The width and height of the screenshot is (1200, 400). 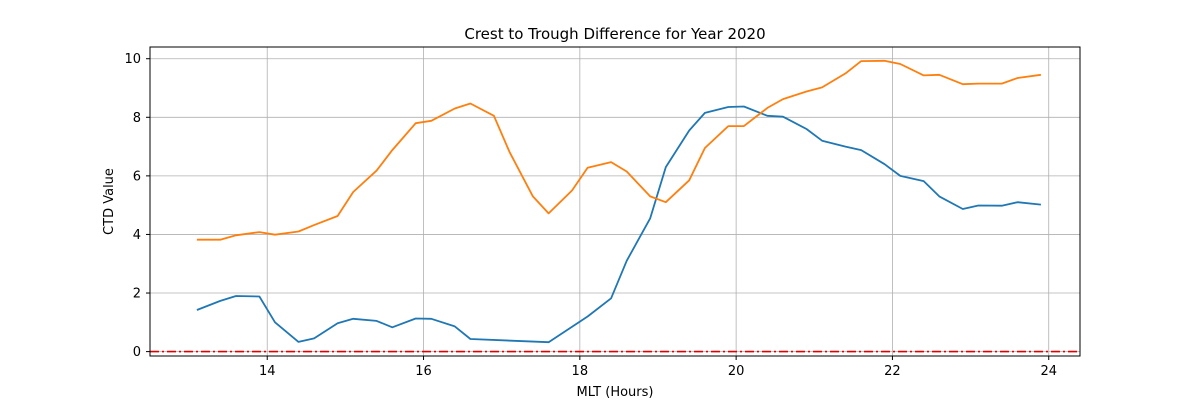 What do you see at coordinates (615, 392) in the screenshot?
I see `x-axis-label: MLT (Hours)` at bounding box center [615, 392].